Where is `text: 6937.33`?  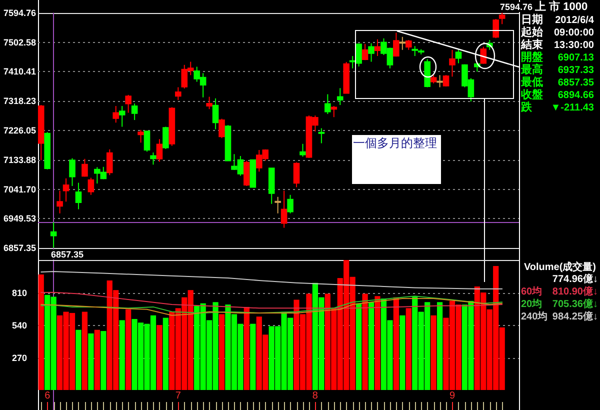
text: 6937.33 is located at coordinates (576, 70).